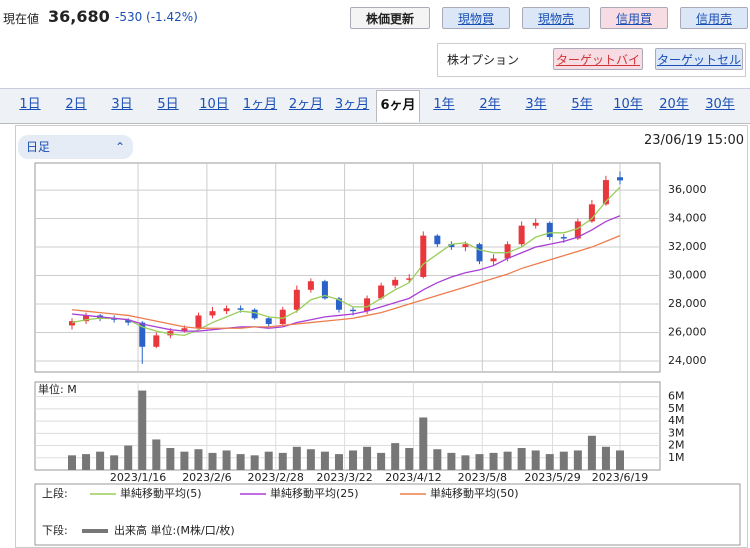 The height and width of the screenshot is (548, 750). I want to click on price-change: -530 (-1.42%), so click(156, 17).